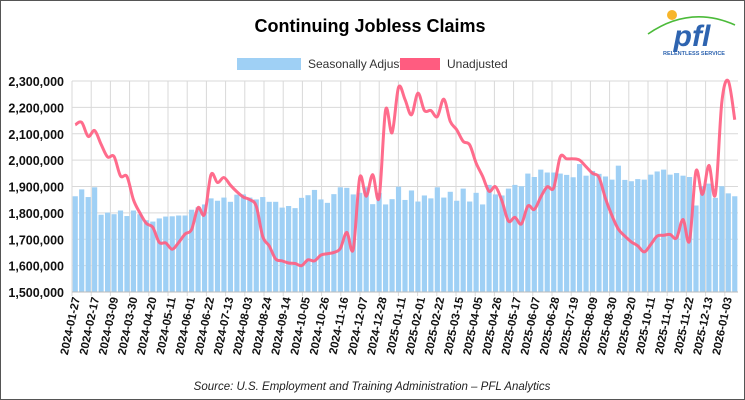  What do you see at coordinates (36, 82) in the screenshot?
I see `y-tick-label: 2,300,000` at bounding box center [36, 82].